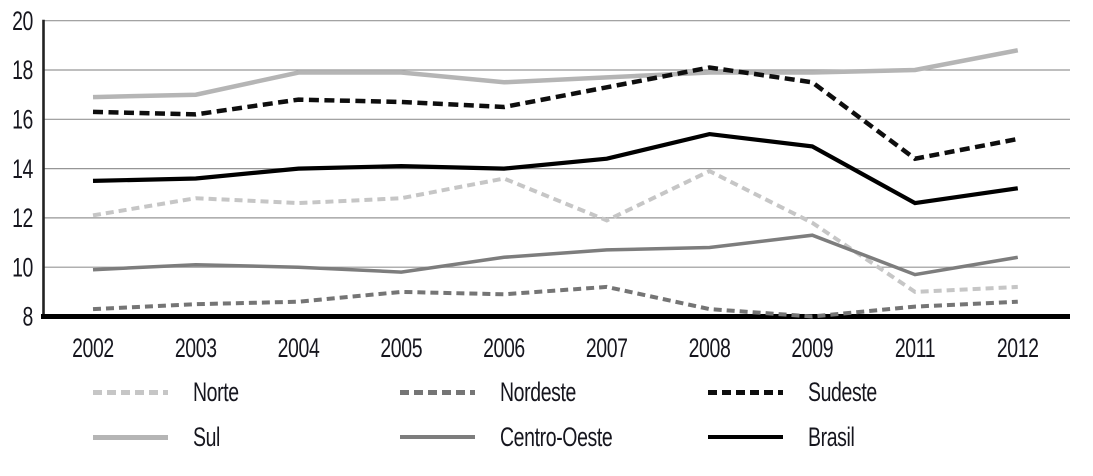 Image resolution: width=1093 pixels, height=476 pixels. I want to click on legend-swatch-norte, so click(130, 392).